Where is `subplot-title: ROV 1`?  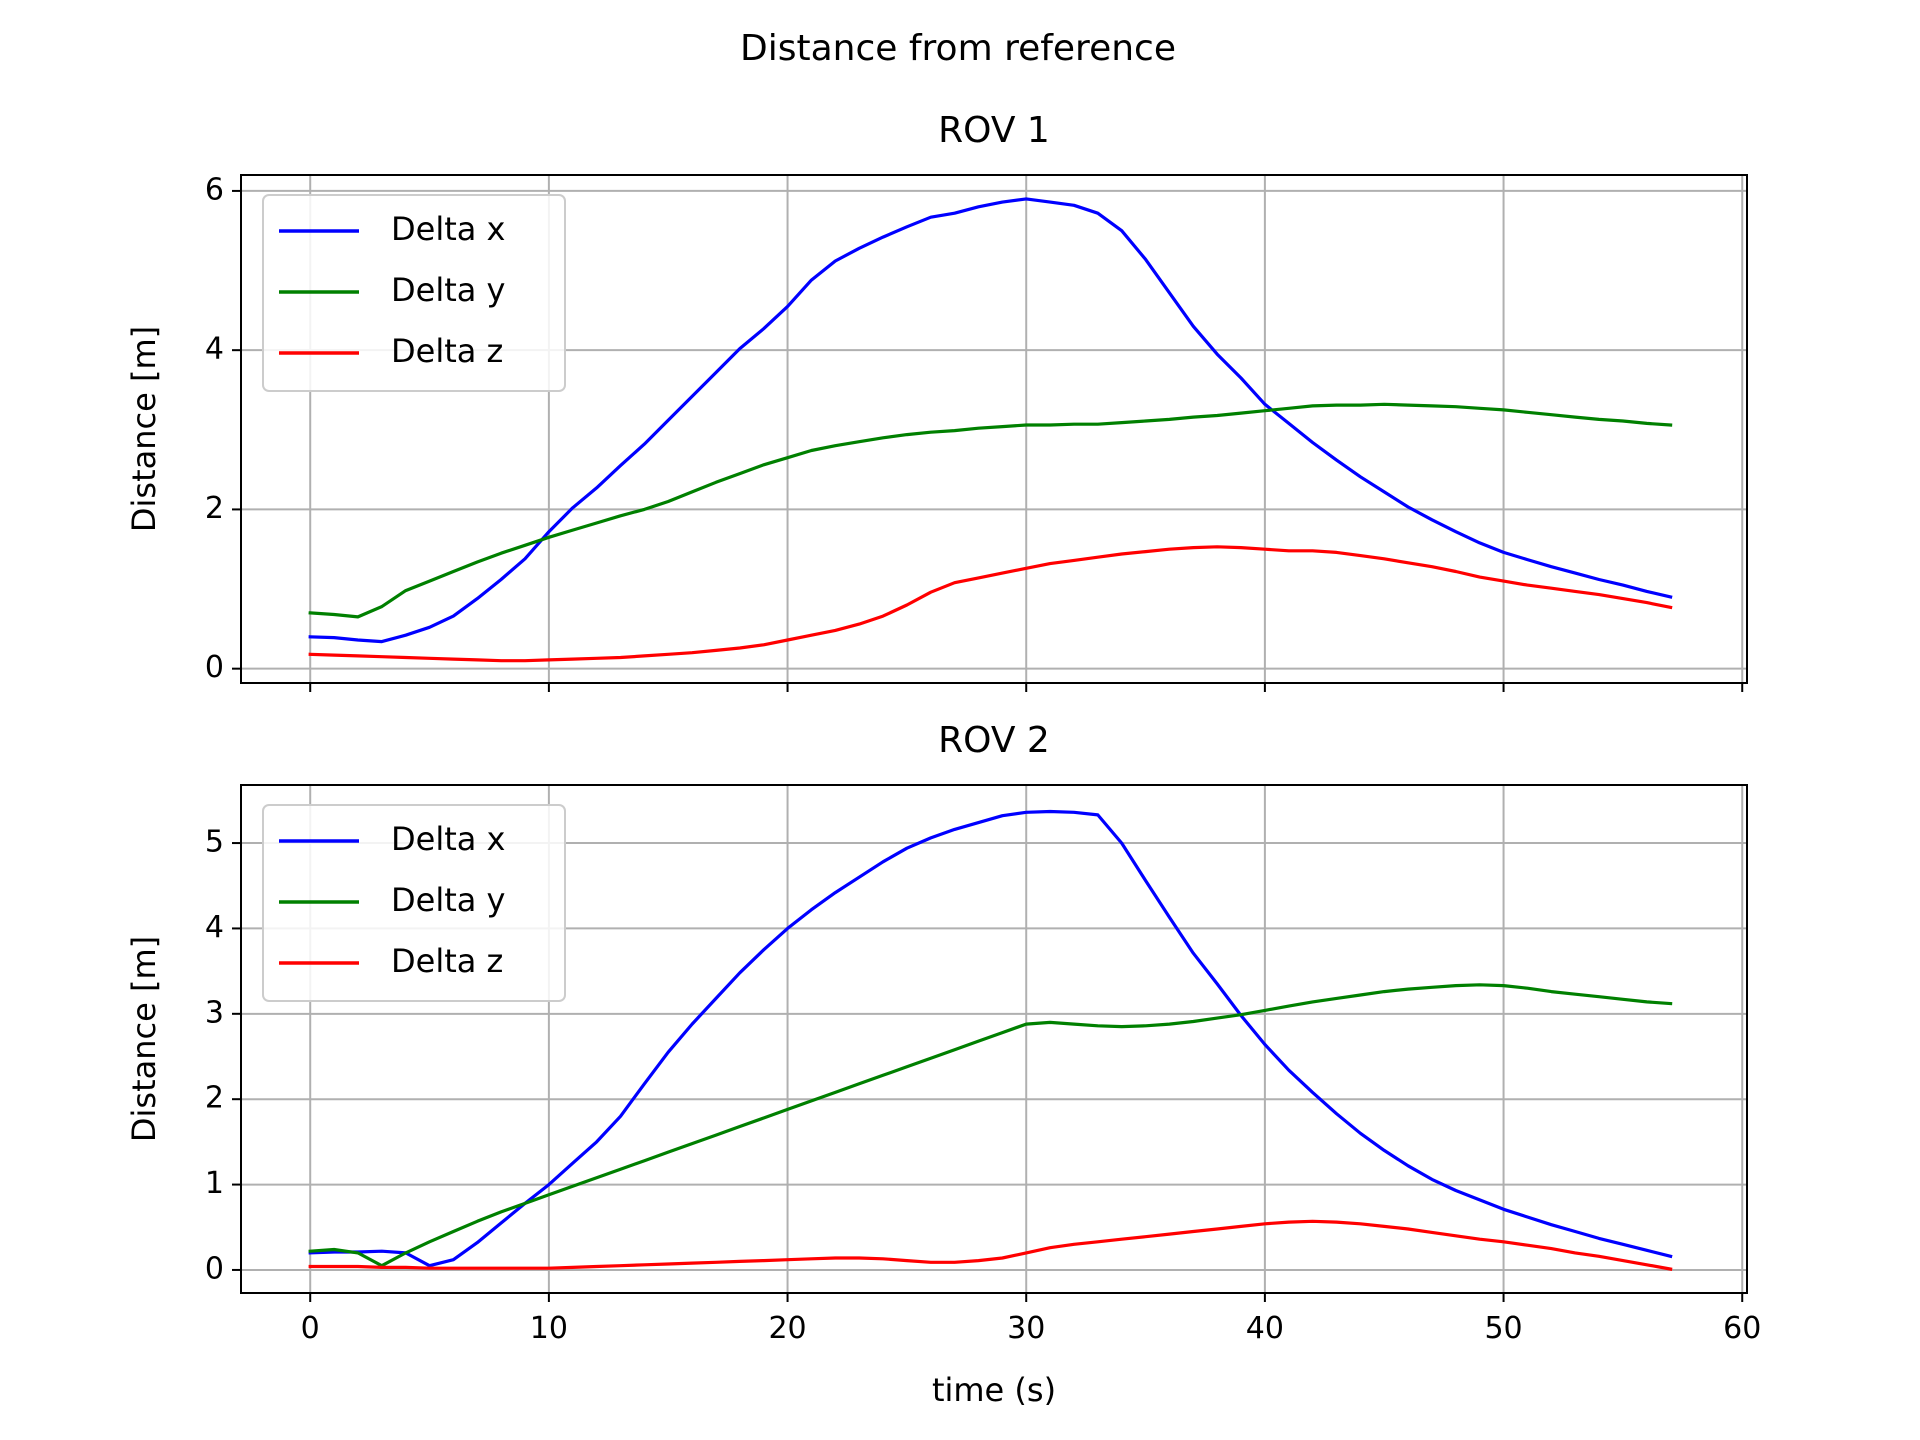
subplot-title: ROV 1 is located at coordinates (994, 130).